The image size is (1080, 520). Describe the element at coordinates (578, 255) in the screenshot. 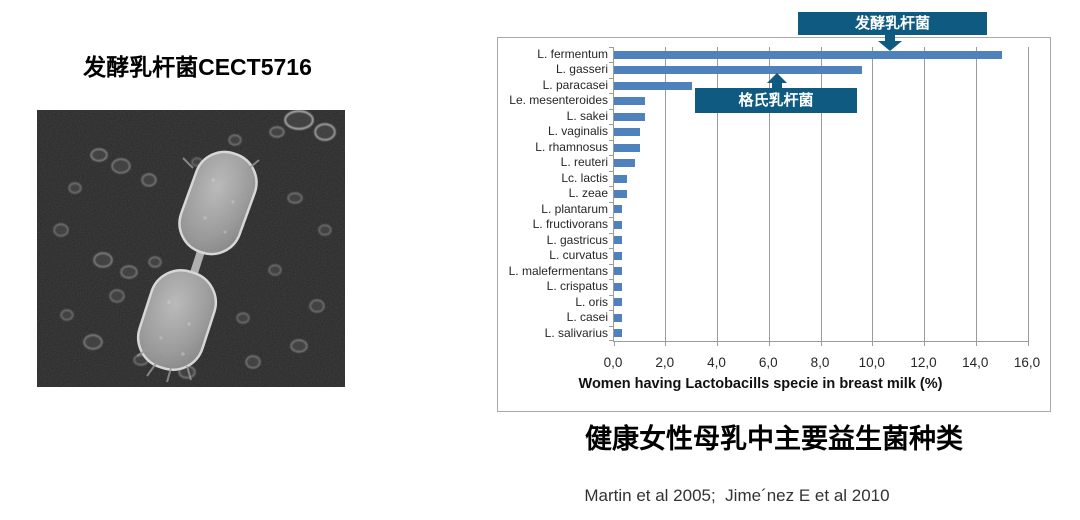

I see `category-label: L. curvatus` at that location.